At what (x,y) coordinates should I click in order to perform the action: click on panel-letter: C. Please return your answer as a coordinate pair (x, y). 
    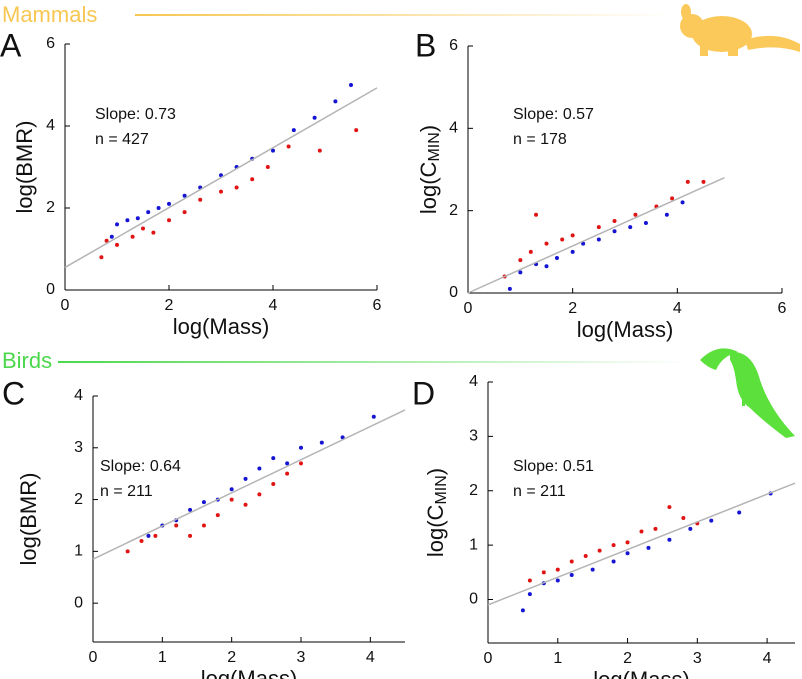
    Looking at the image, I should click on (13, 393).